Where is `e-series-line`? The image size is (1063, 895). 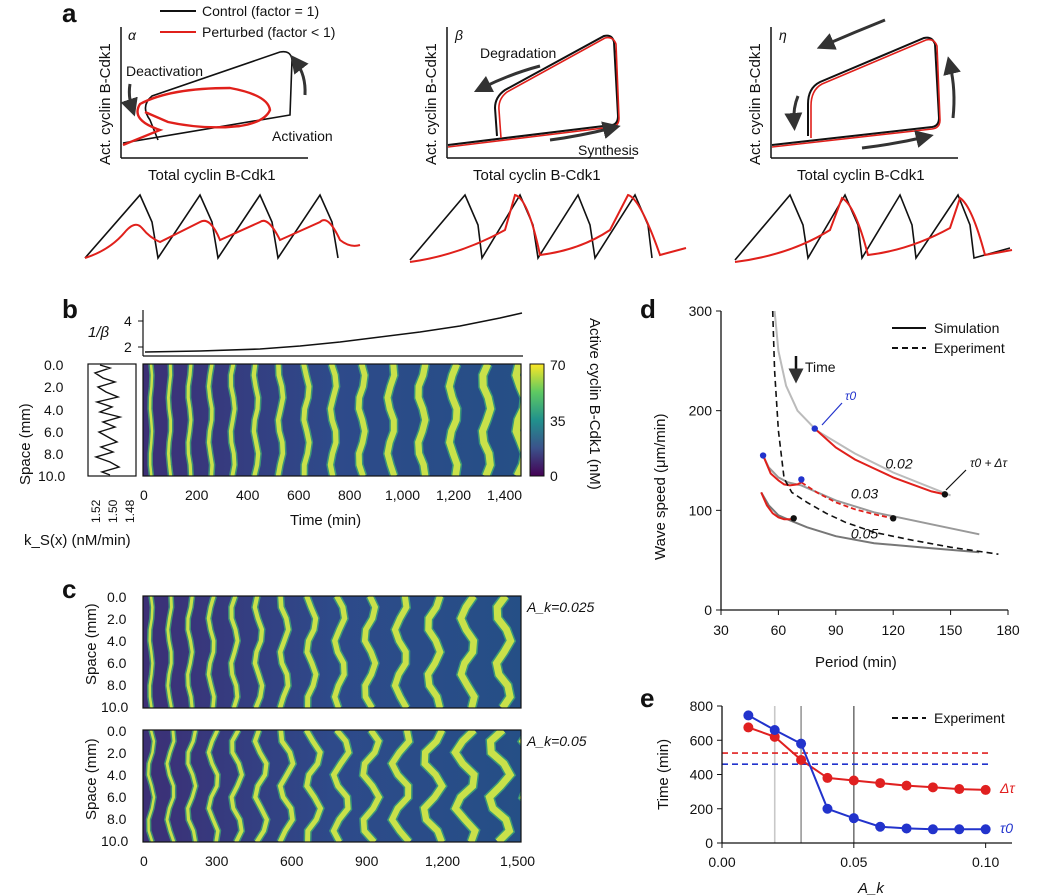 e-series-line is located at coordinates (866, 772).